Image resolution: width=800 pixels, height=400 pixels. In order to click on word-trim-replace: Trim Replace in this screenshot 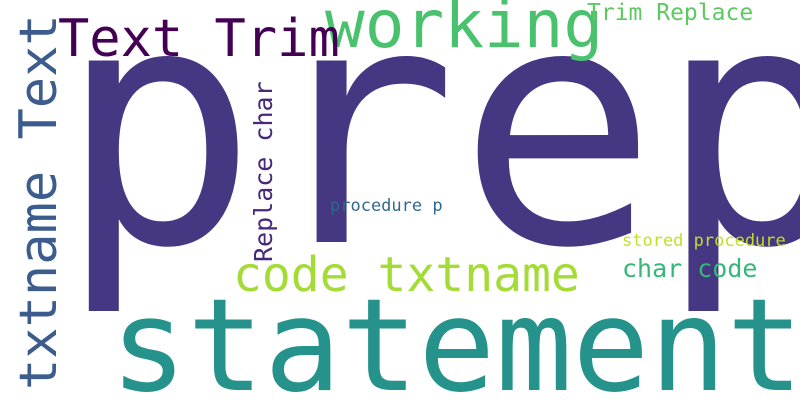, I will do `click(670, 13)`.